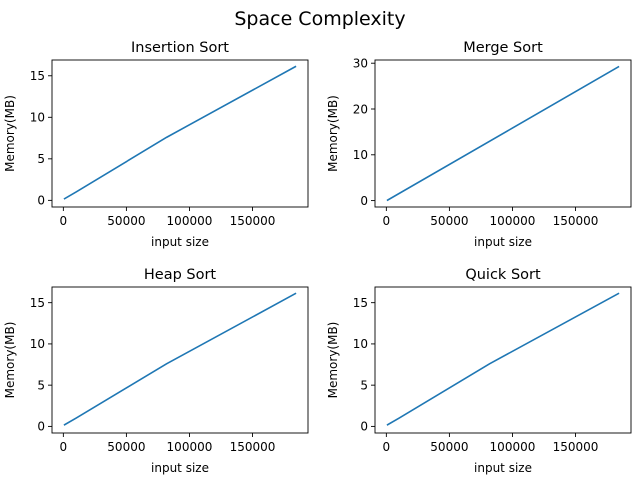  What do you see at coordinates (319, 19) in the screenshot?
I see `figure-title: Space Complexity` at bounding box center [319, 19].